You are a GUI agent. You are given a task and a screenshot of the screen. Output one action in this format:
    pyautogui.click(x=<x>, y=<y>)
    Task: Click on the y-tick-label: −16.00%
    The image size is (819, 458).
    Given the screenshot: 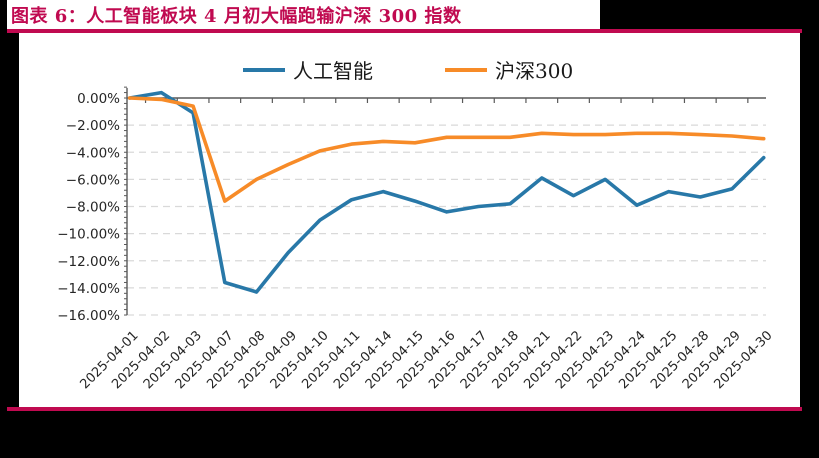 What is the action you would take?
    pyautogui.click(x=88, y=316)
    